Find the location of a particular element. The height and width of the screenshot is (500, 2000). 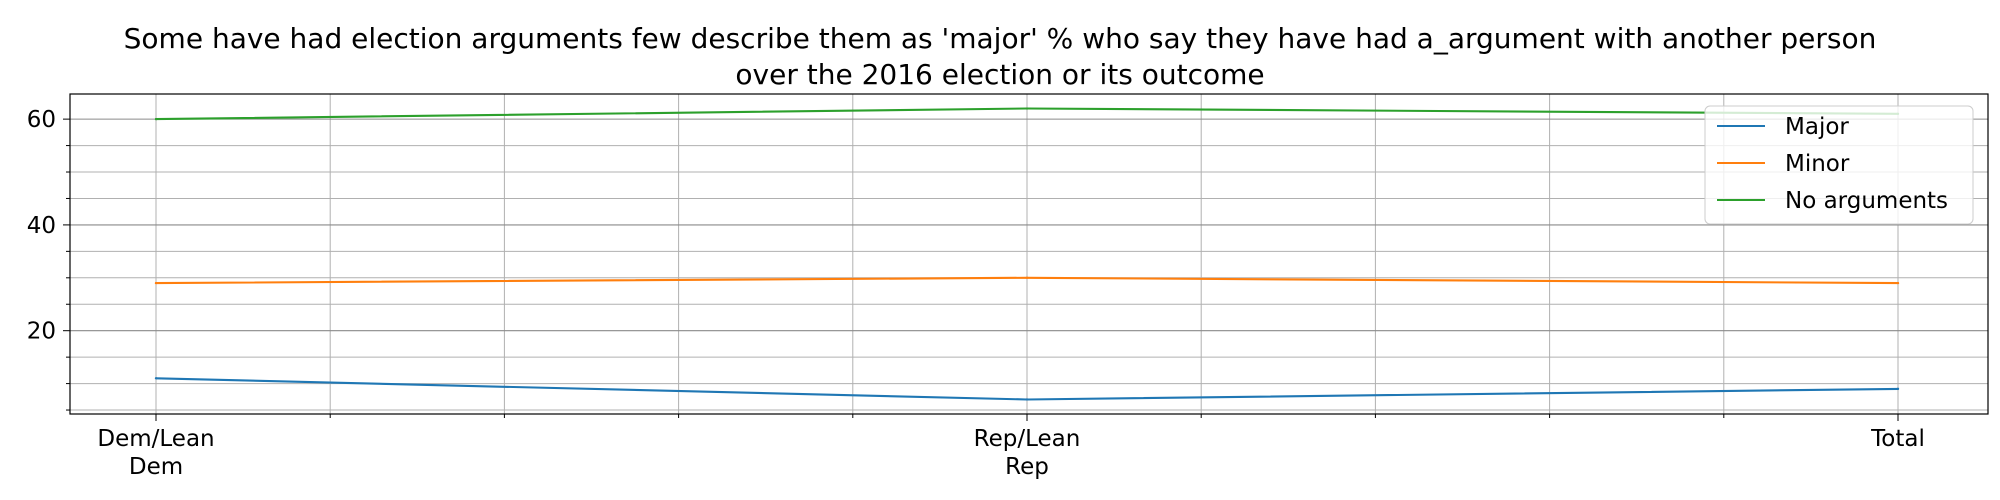

x-tick-label-line: Rep is located at coordinates (1027, 467).